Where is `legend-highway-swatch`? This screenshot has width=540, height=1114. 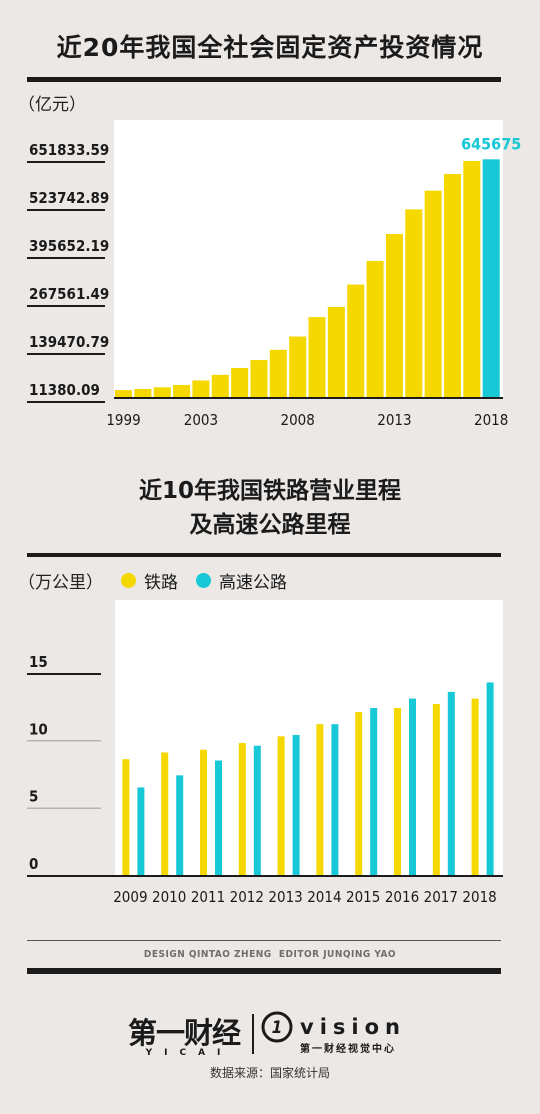 legend-highway-swatch is located at coordinates (203, 580).